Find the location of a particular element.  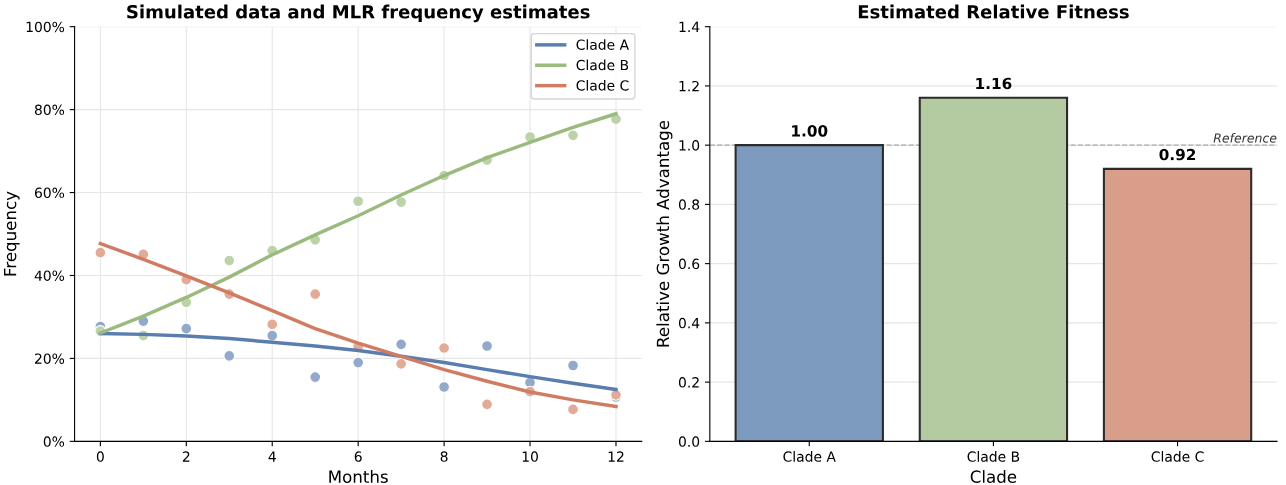

x-axis-title: Clade is located at coordinates (993, 476).